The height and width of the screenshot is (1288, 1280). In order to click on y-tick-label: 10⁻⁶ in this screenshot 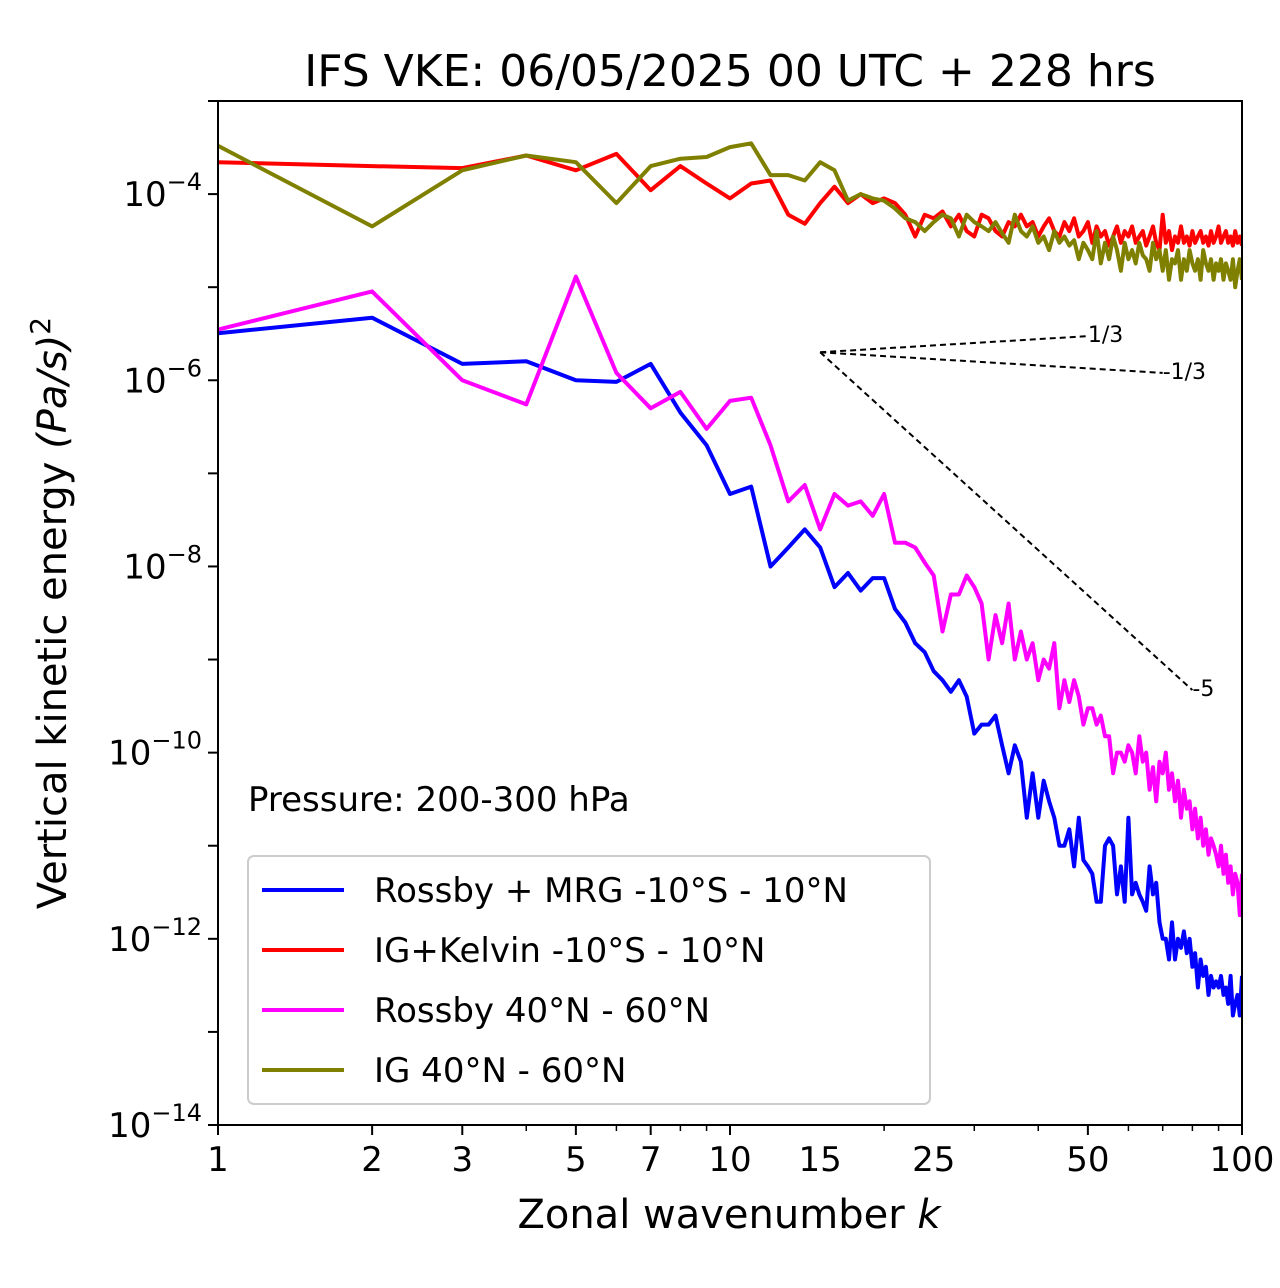, I will do `click(162, 377)`.